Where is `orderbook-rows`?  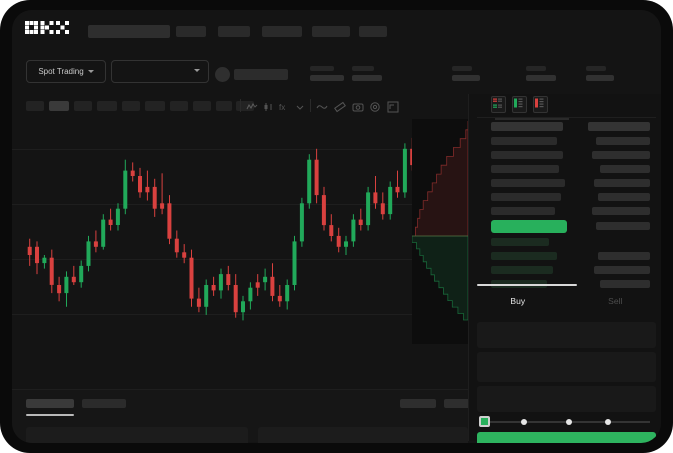 orderbook-rows is located at coordinates (565, 205).